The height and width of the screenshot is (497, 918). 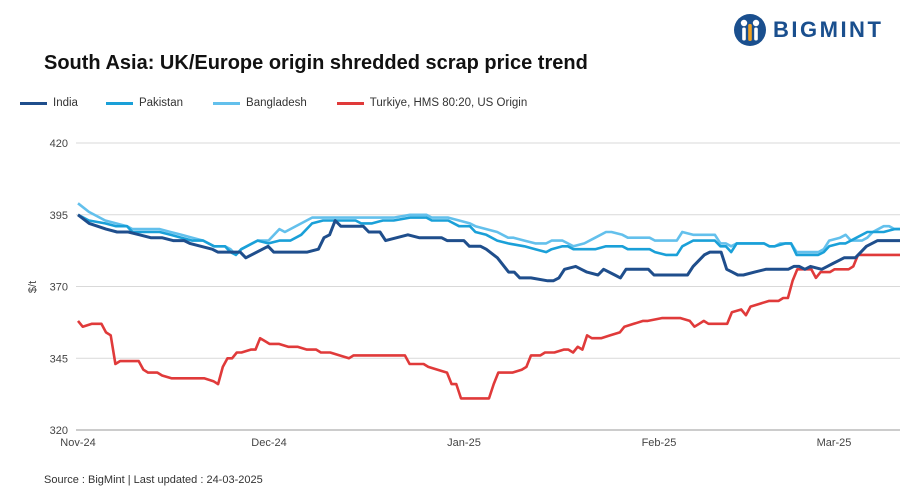 What do you see at coordinates (65, 103) in the screenshot?
I see `legend-label: India` at bounding box center [65, 103].